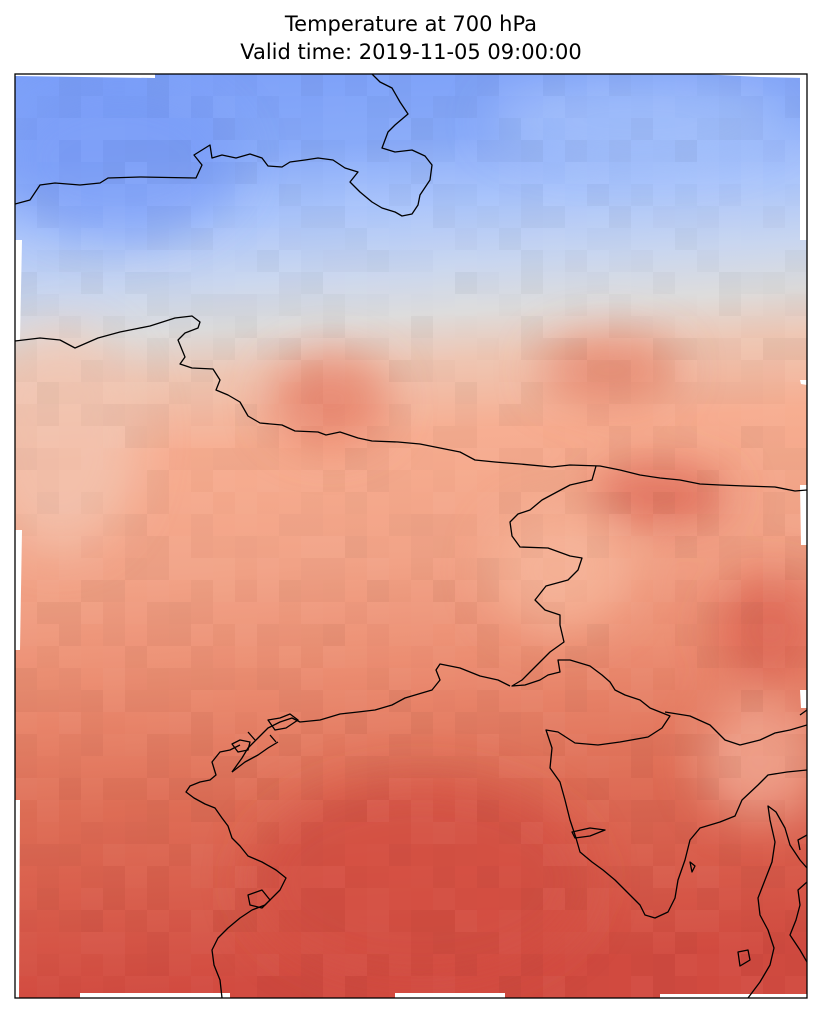 Image resolution: width=822 pixels, height=1013 pixels. I want to click on cool-spot, so click(560, 570).